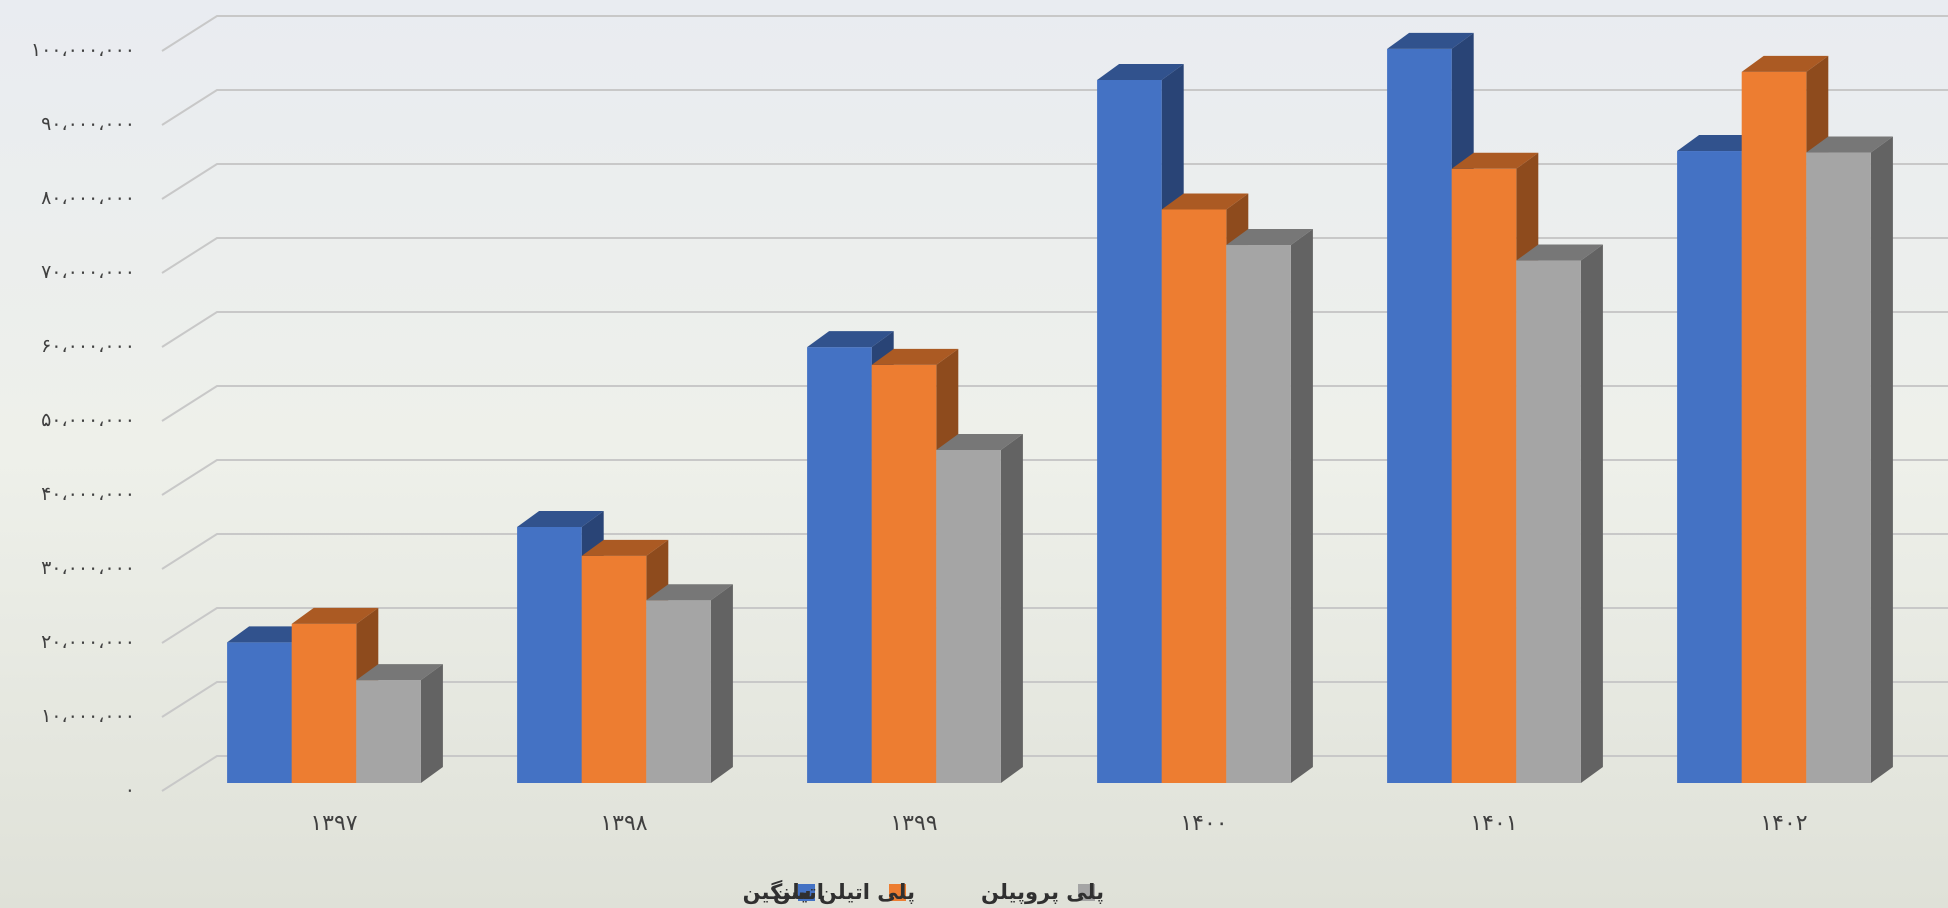  I want to click on legend-label: اتیلن, so click(798, 892).